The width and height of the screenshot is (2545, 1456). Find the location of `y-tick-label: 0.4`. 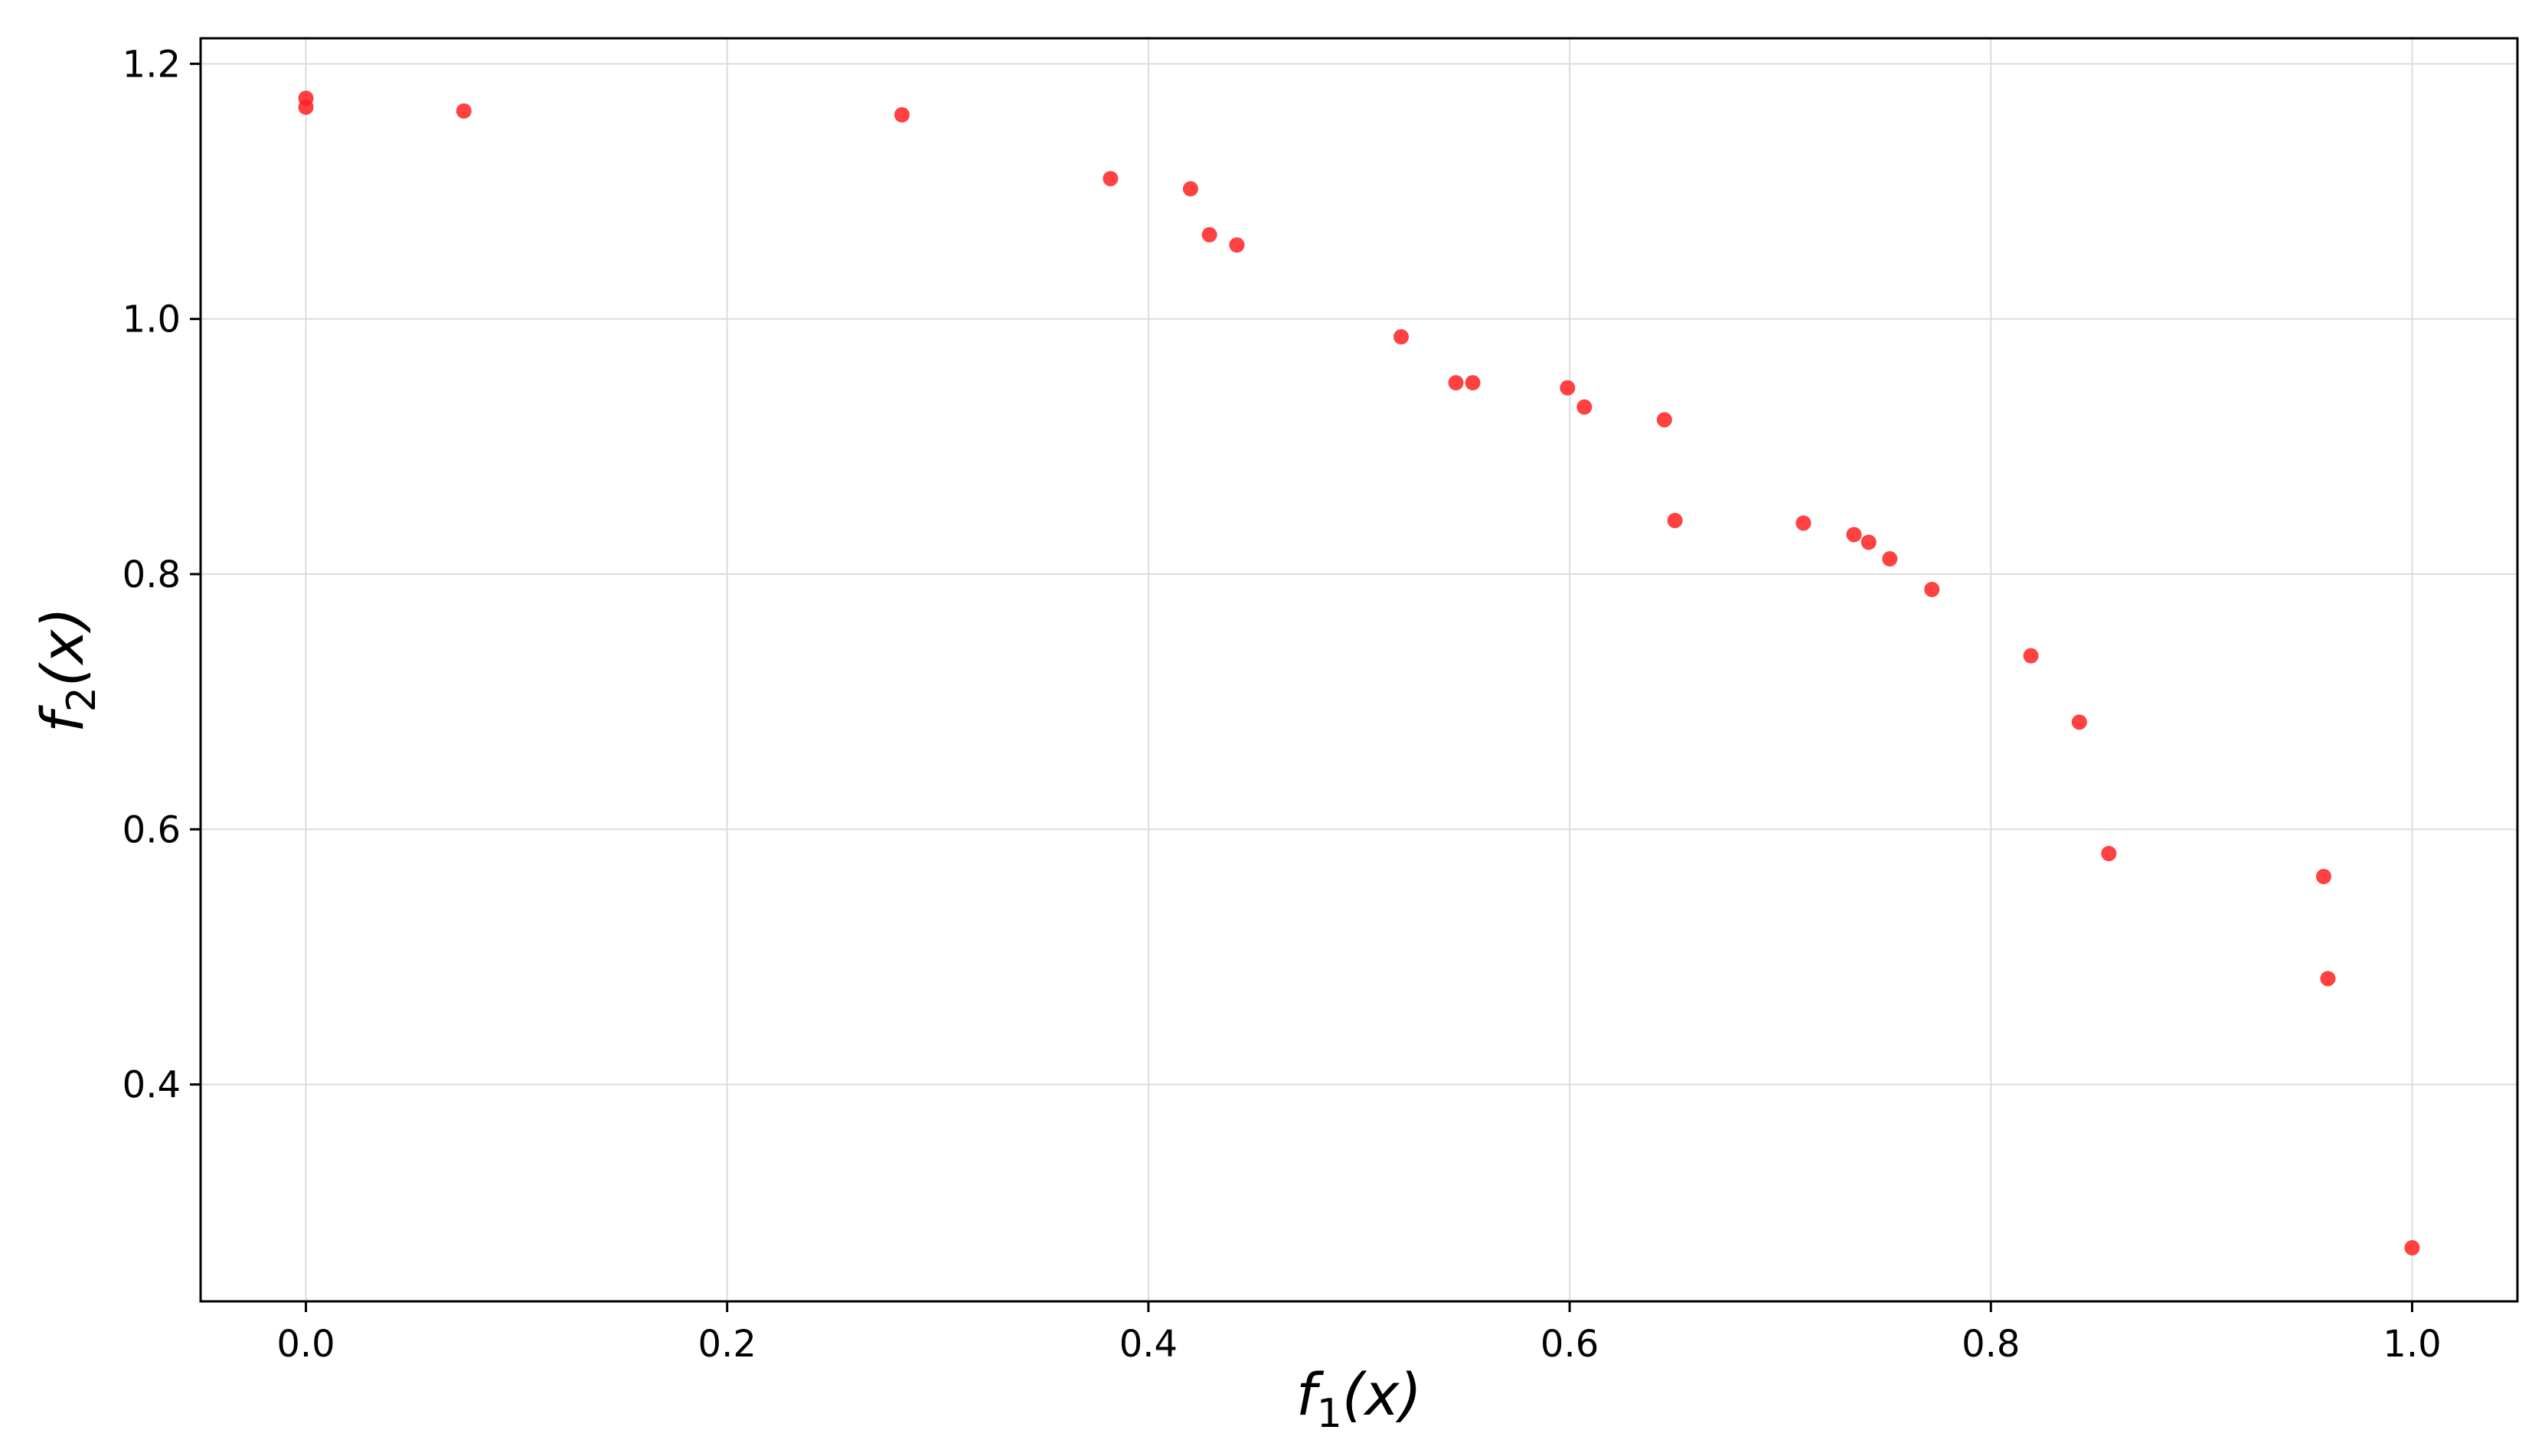

y-tick-label: 0.4 is located at coordinates (152, 1085).